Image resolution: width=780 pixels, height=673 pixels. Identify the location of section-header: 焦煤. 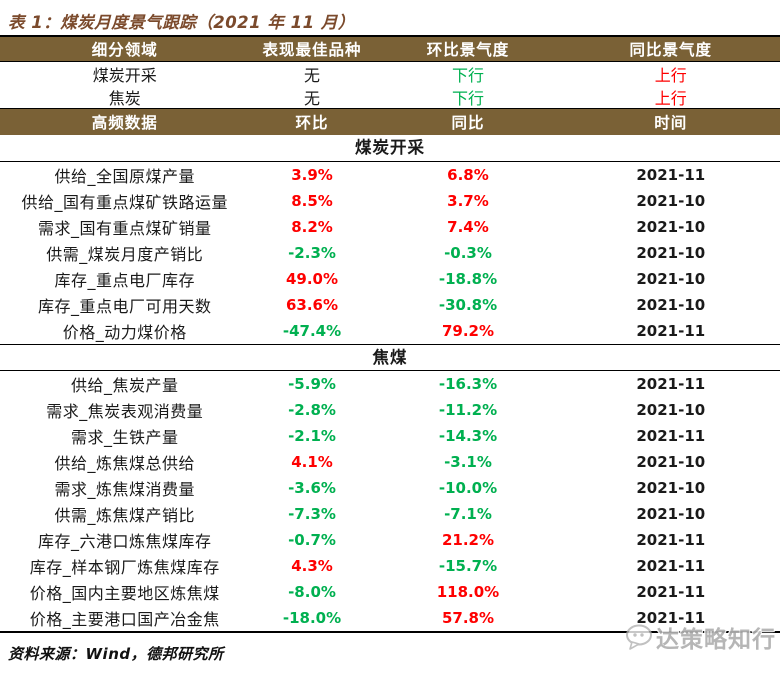
(390, 357).